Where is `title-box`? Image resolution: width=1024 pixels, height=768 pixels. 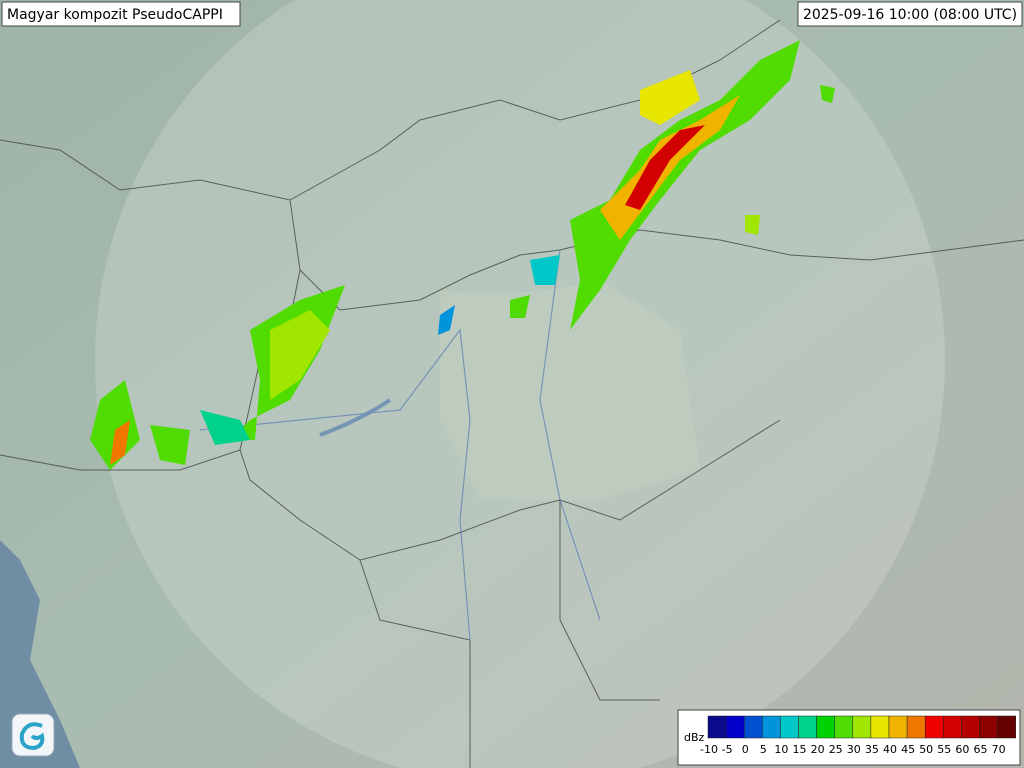 title-box is located at coordinates (121, 14).